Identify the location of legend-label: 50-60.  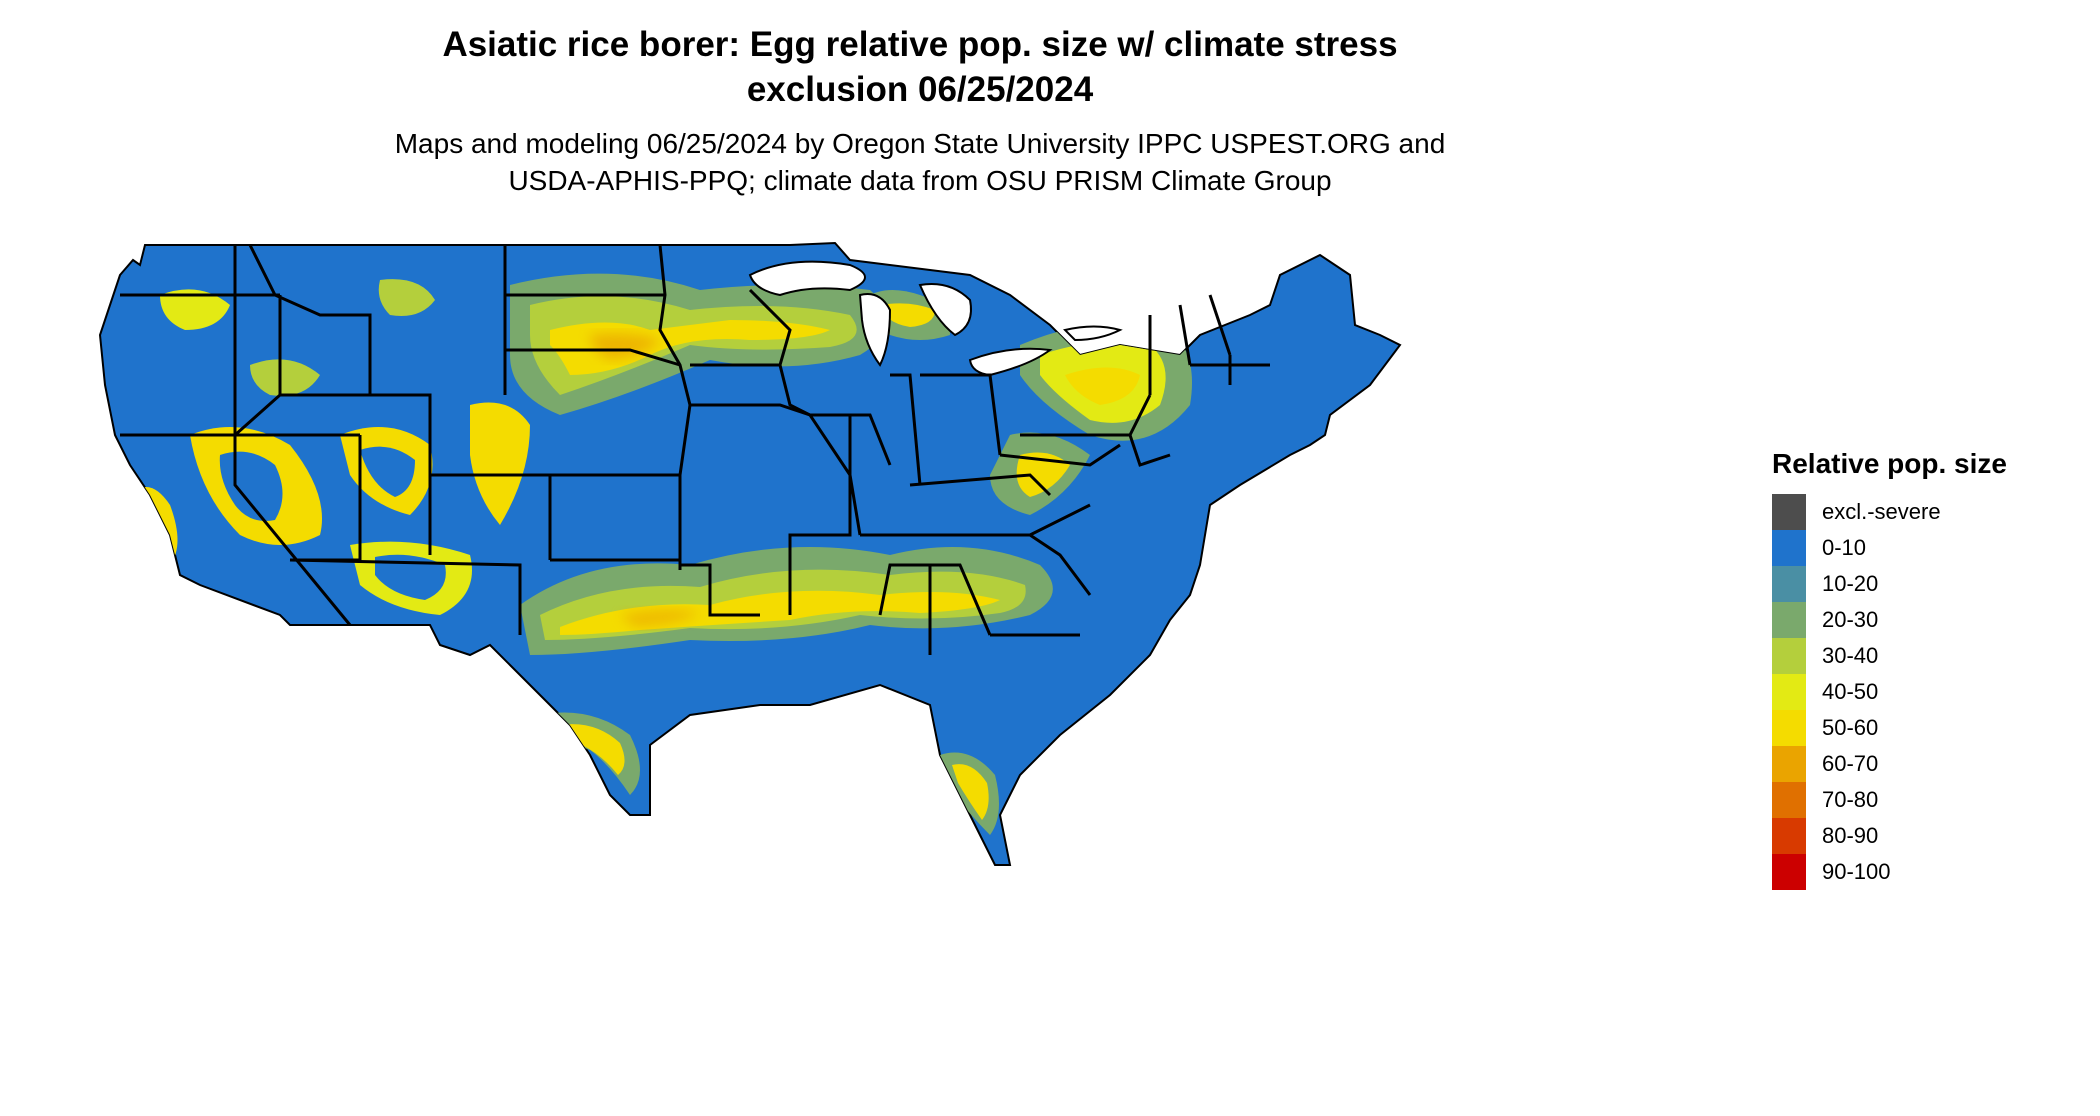
(1850, 727).